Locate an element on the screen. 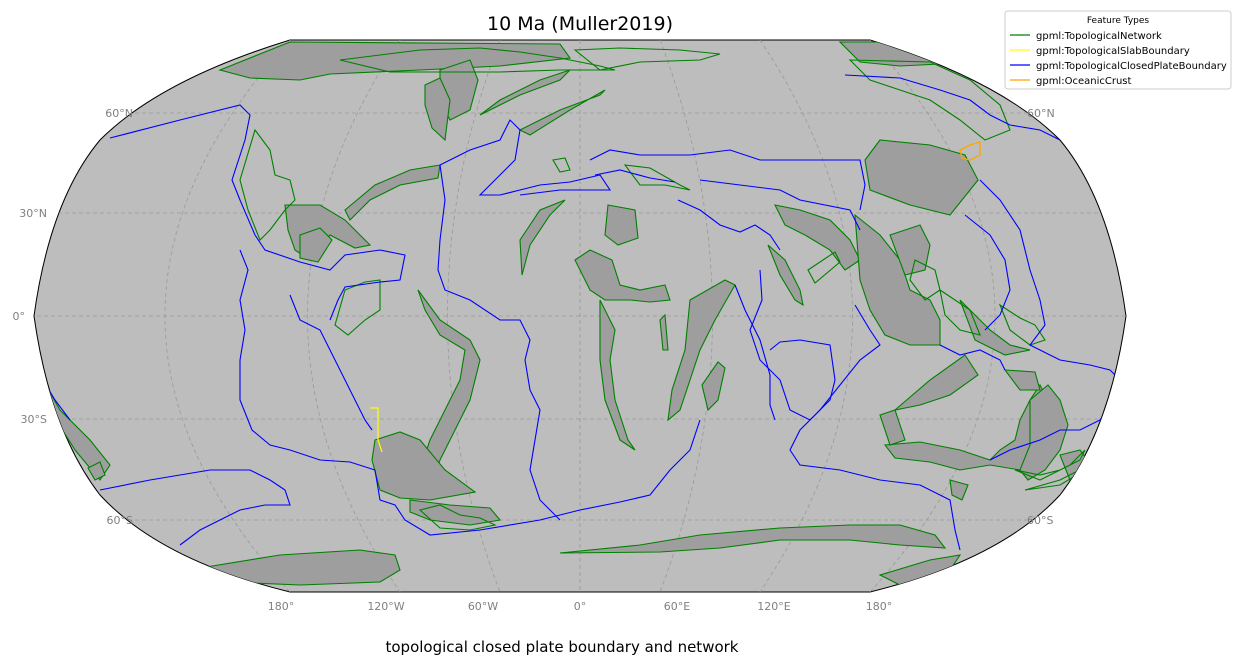 The height and width of the screenshot is (666, 1242). land-siberia-east is located at coordinates (921, 177).